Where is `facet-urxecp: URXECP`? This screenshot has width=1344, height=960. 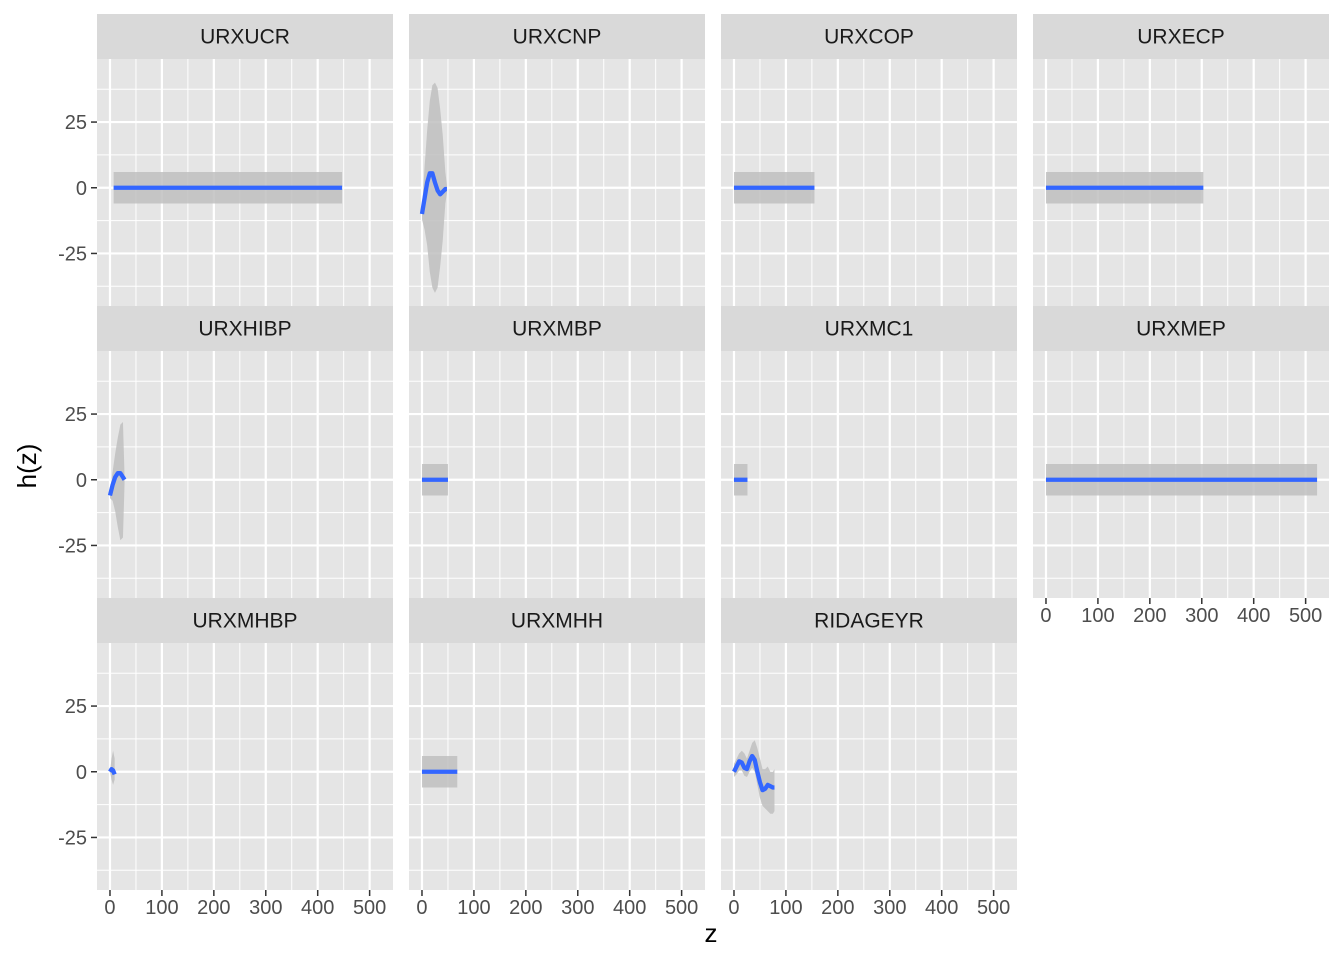
facet-urxecp: URXECP is located at coordinates (1181, 160).